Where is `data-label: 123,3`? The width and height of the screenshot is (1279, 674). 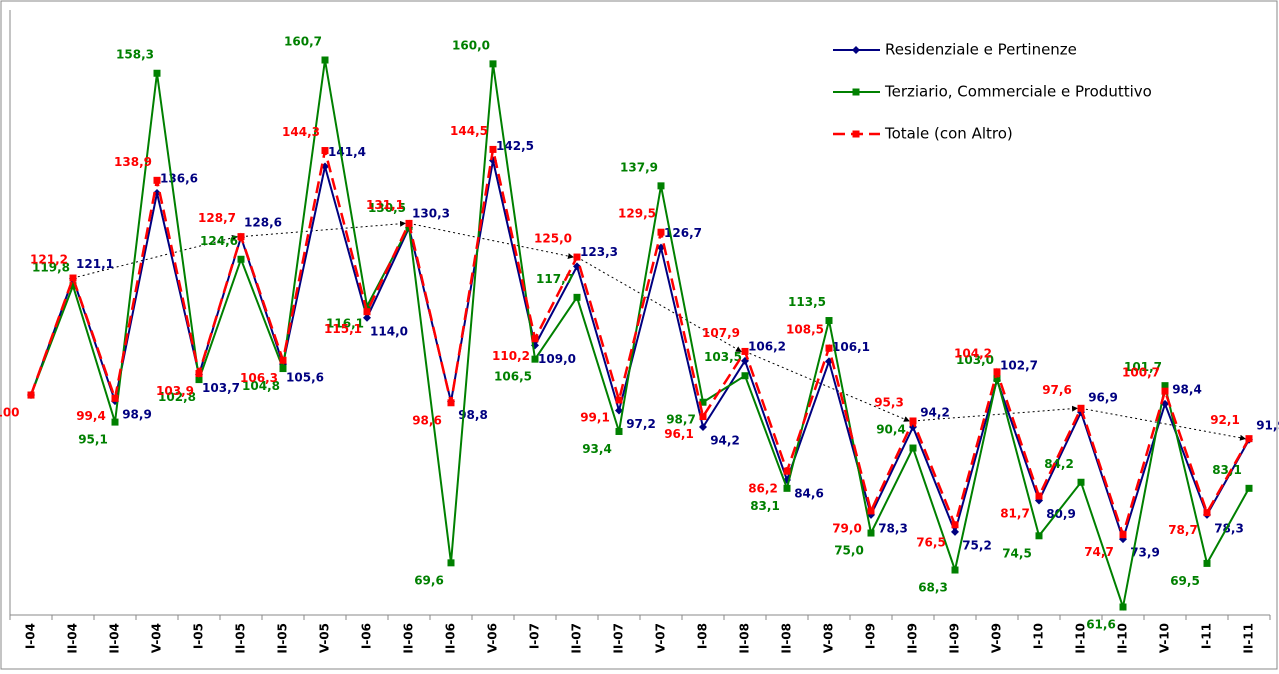 data-label: 123,3 is located at coordinates (599, 252).